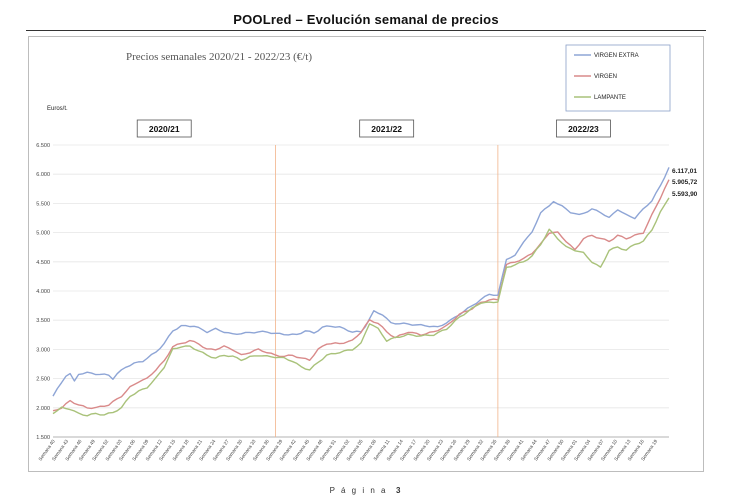 The height and width of the screenshot is (500, 732). Describe the element at coordinates (610, 98) in the screenshot. I see `legend-label: LAMPANTE` at that location.